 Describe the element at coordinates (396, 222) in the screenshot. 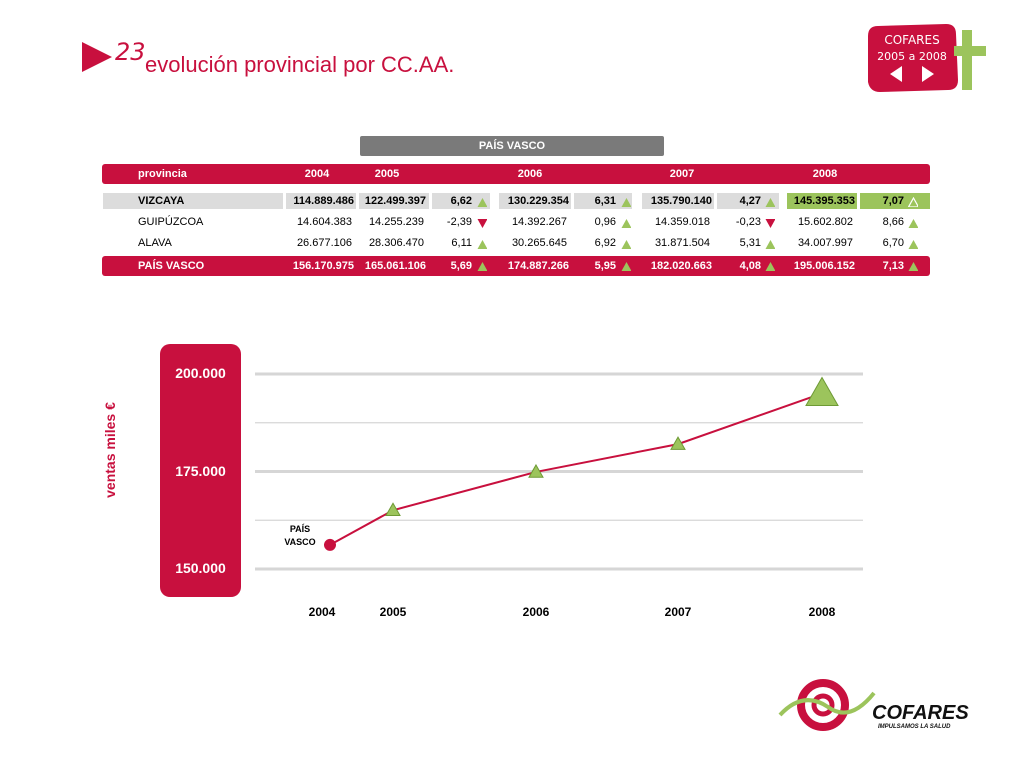

I see `table-cell: 14.255.239` at that location.